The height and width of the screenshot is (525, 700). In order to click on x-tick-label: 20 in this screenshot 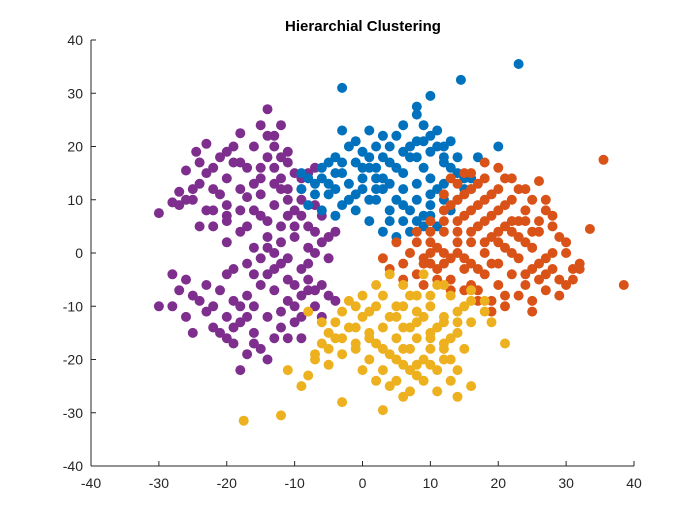, I will do `click(498, 483)`.